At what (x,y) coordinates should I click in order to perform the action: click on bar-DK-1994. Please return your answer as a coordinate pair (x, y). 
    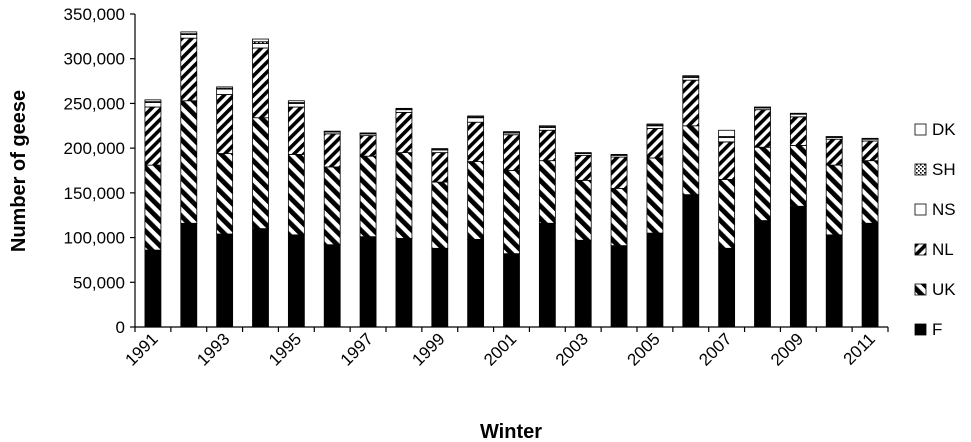
    Looking at the image, I should click on (260, 40).